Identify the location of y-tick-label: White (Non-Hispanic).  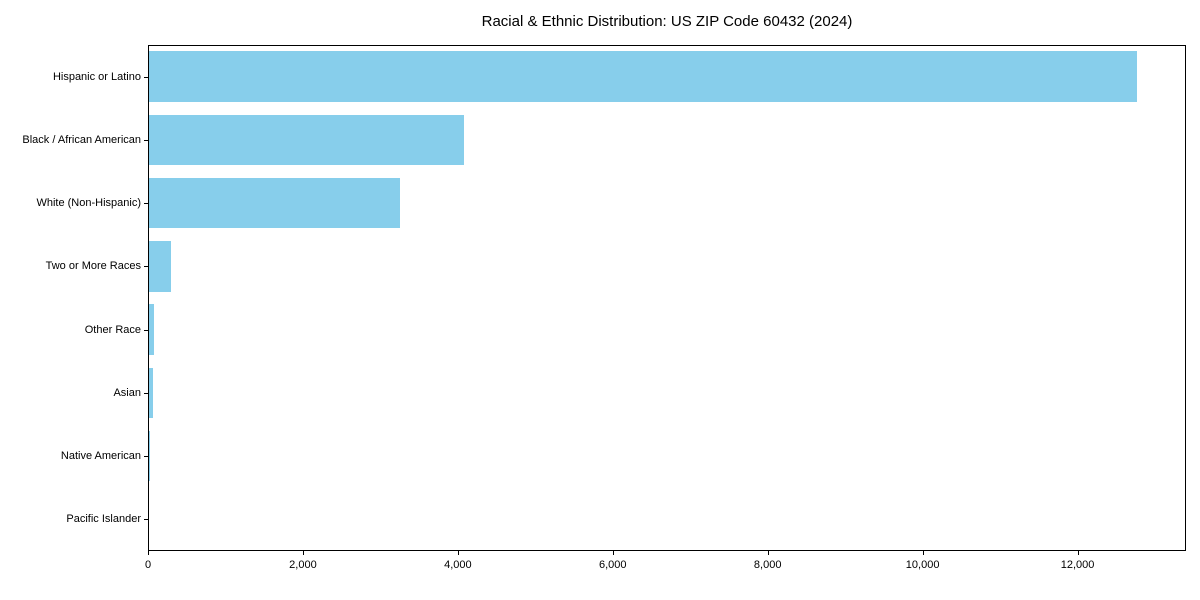
(88, 203).